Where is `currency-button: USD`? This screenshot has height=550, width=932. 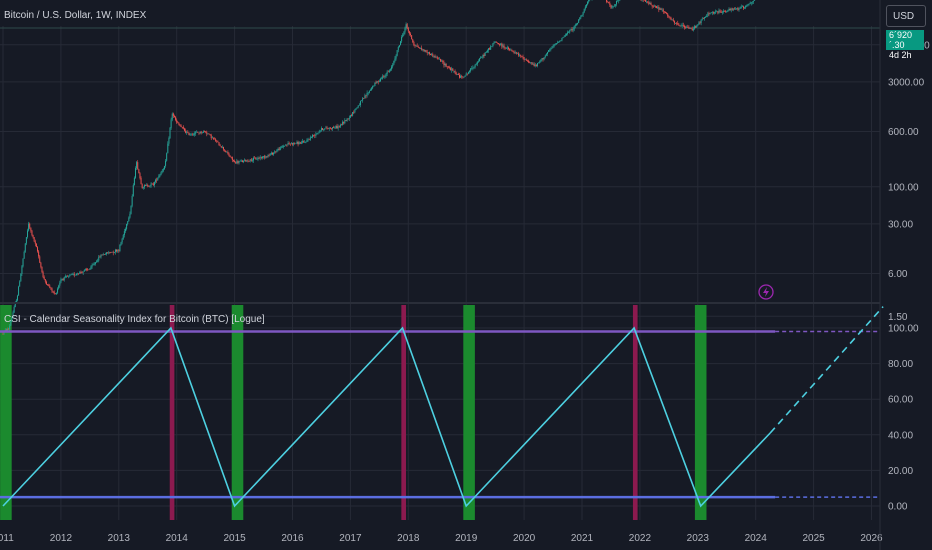
currency-button: USD is located at coordinates (906, 16).